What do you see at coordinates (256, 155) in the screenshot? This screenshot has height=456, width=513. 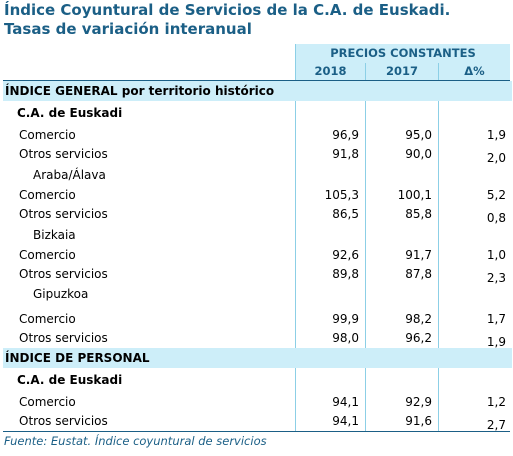 I see `table-row: Otros servicios 91,8 90,0 2,0` at bounding box center [256, 155].